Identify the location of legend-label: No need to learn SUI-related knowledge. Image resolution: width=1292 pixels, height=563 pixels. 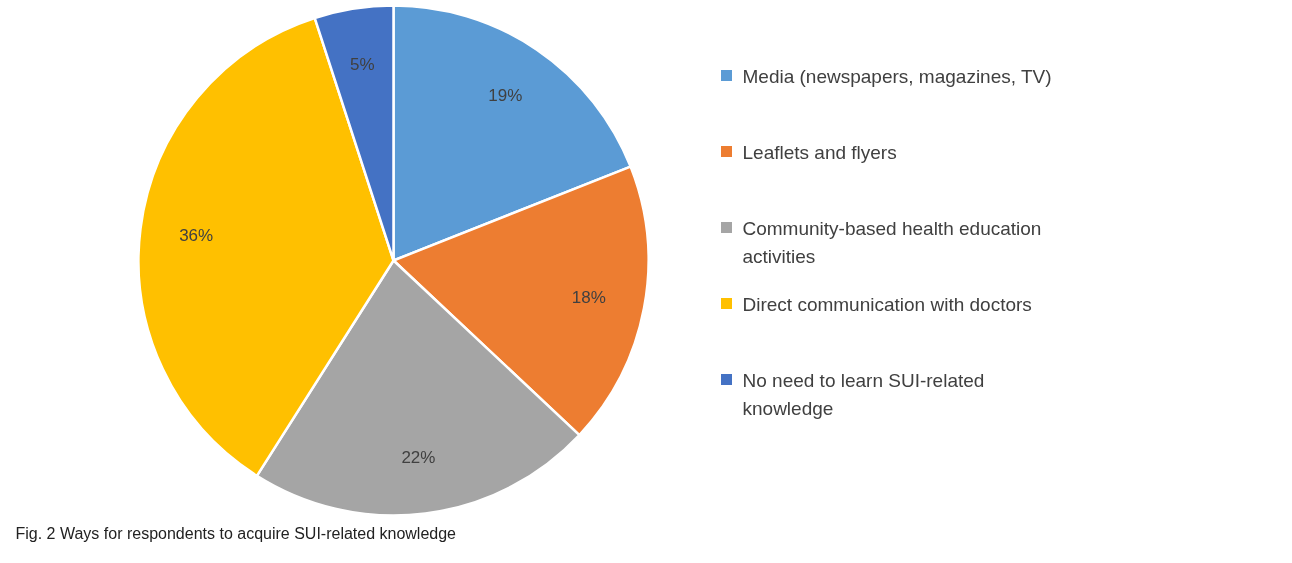
(863, 394).